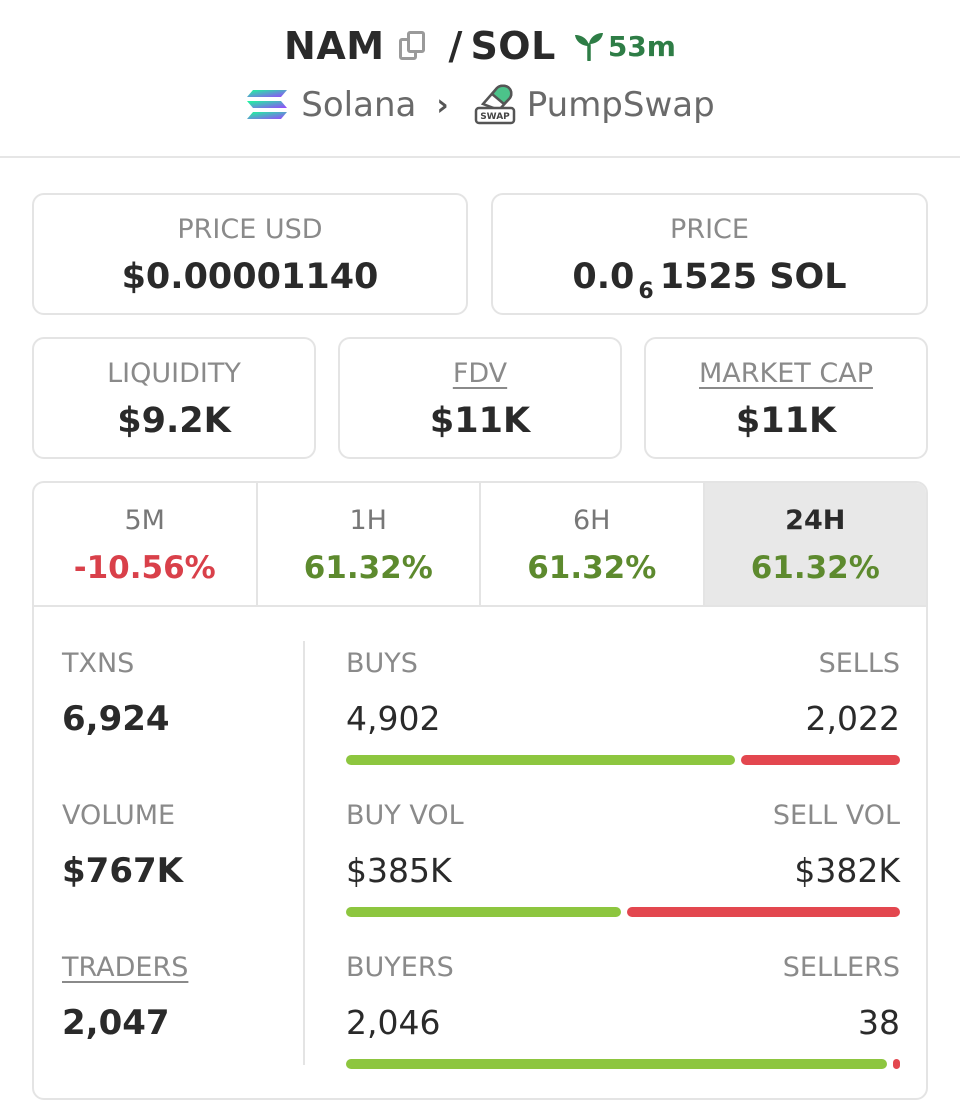  What do you see at coordinates (513, 46) in the screenshot?
I see `quote-symbol: SOL` at bounding box center [513, 46].